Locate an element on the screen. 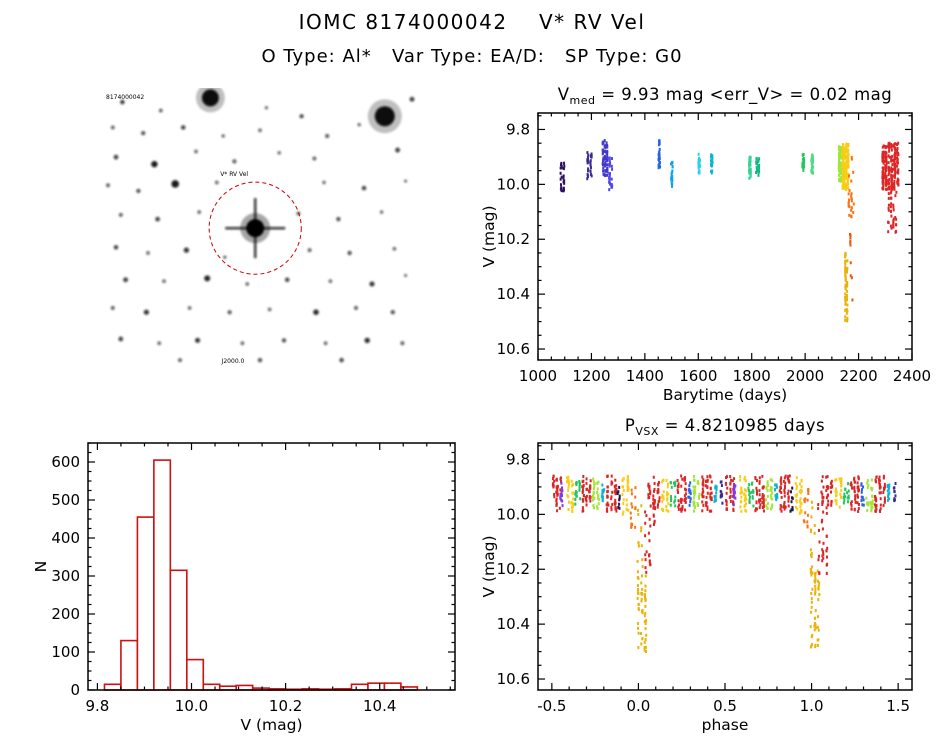 This screenshot has width=944, height=747. y-tick-label: 500 is located at coordinates (65, 500).